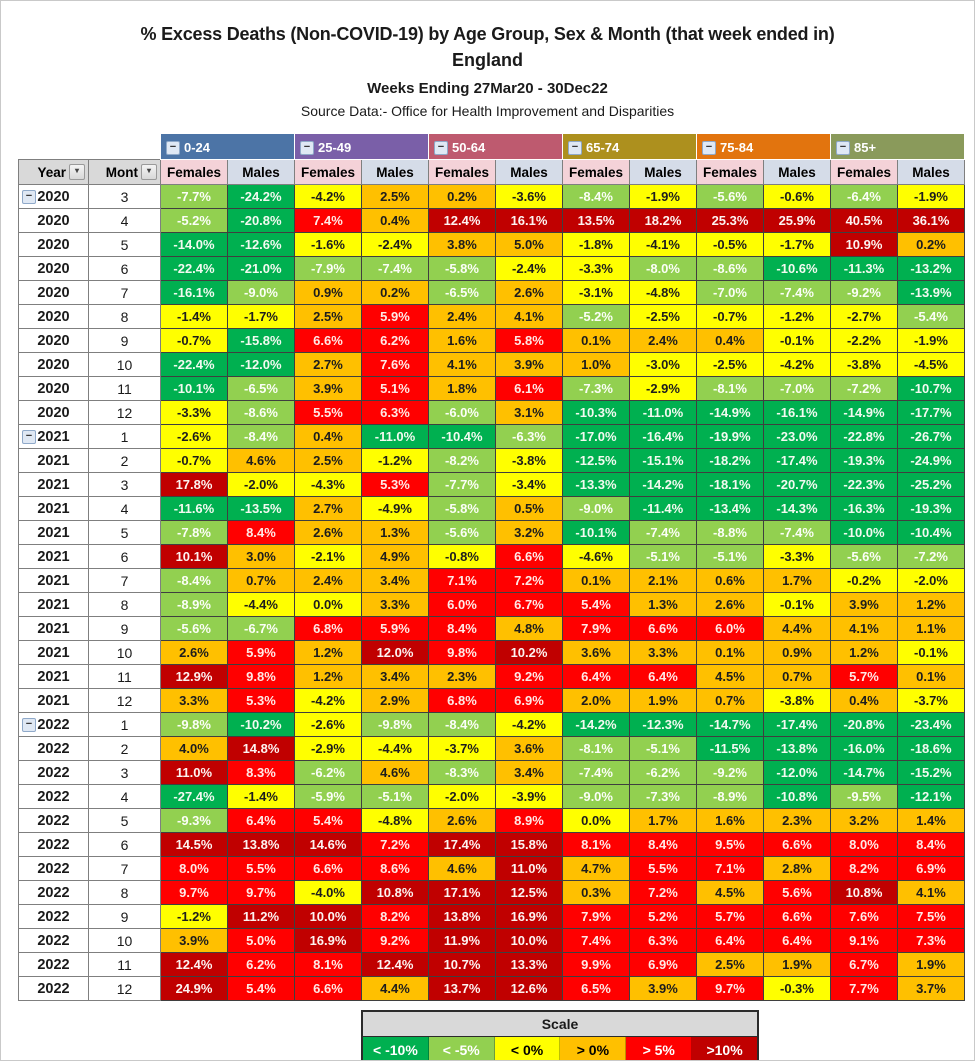 This screenshot has height=1061, width=975. Describe the element at coordinates (124, 197) in the screenshot. I see `month-cell: 3` at that location.